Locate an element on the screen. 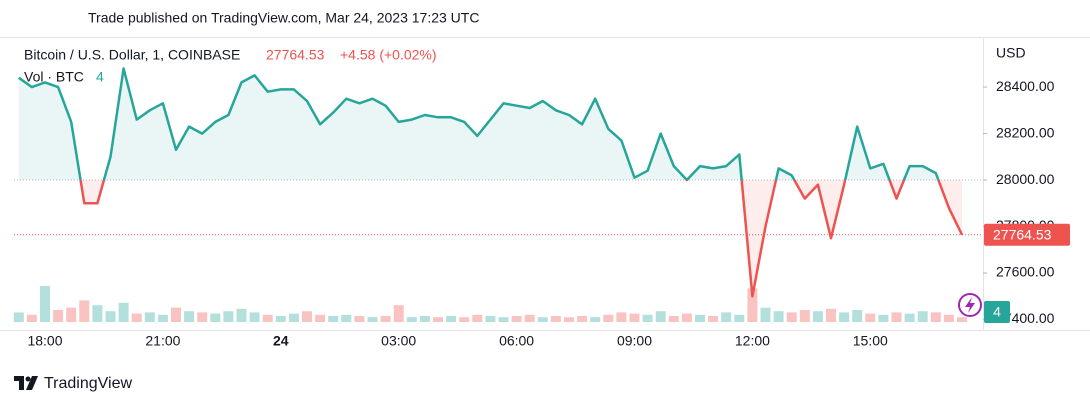 The width and height of the screenshot is (1090, 407). volume-badge is located at coordinates (997, 312).